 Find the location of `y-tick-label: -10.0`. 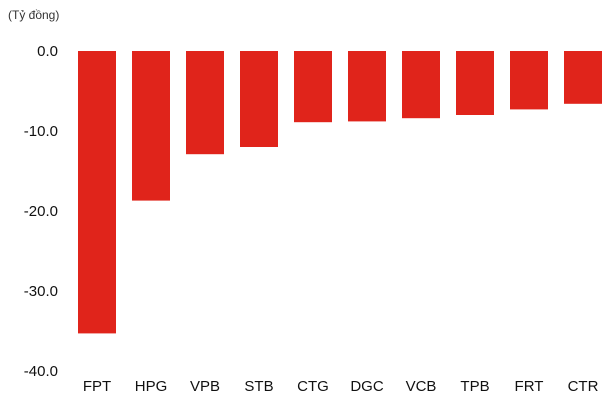

y-tick-label: -10.0 is located at coordinates (41, 131).